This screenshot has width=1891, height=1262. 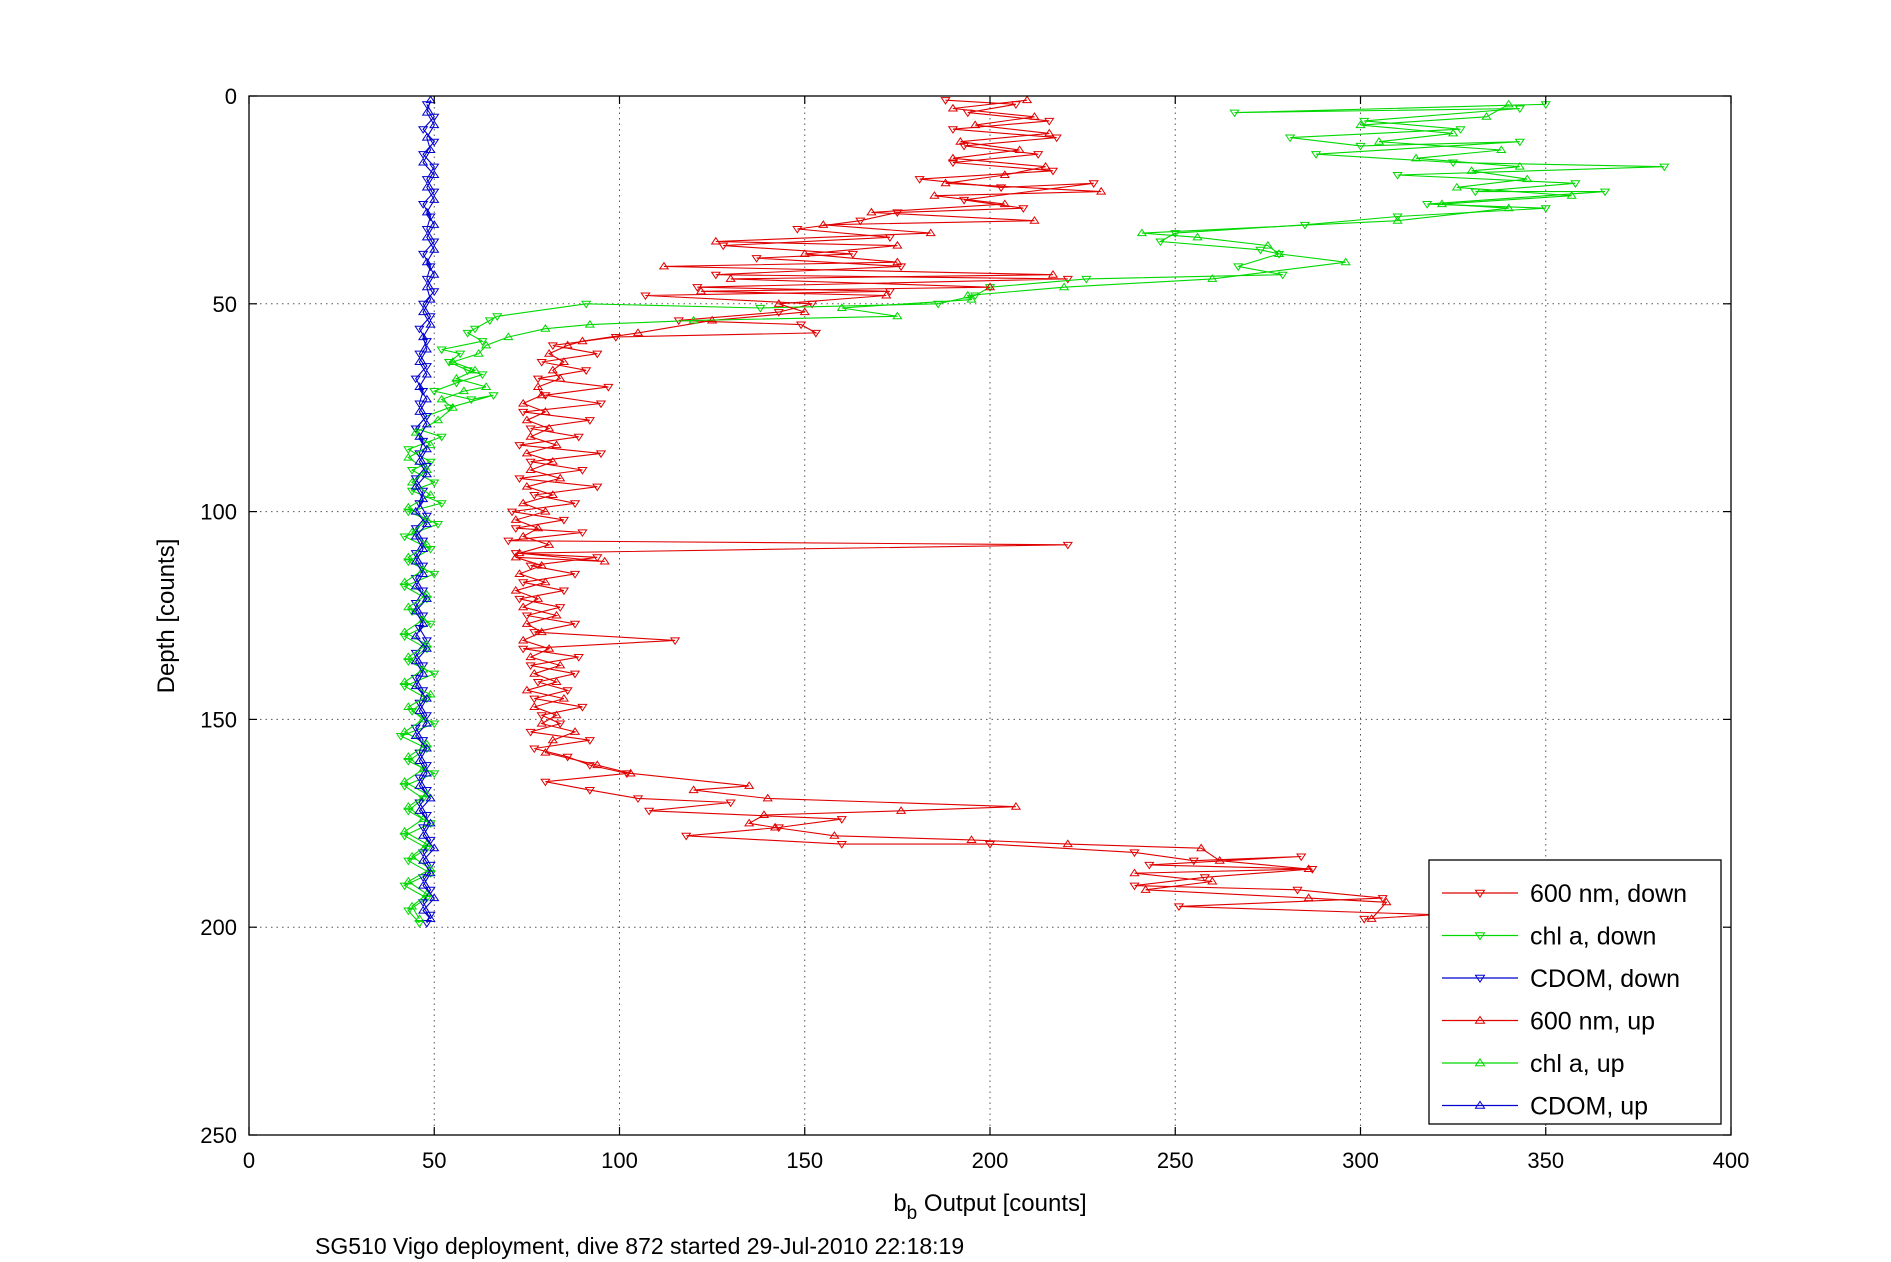 I want to click on legend-label: chl a, down, so click(x=1593, y=937).